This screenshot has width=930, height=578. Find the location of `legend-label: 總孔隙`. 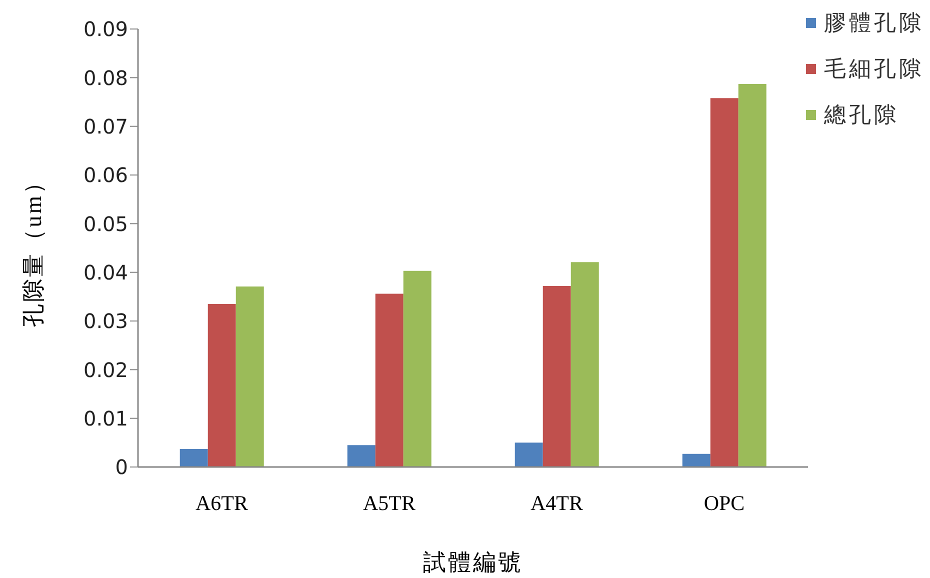

legend-label: 總孔隙 is located at coordinates (861, 115).